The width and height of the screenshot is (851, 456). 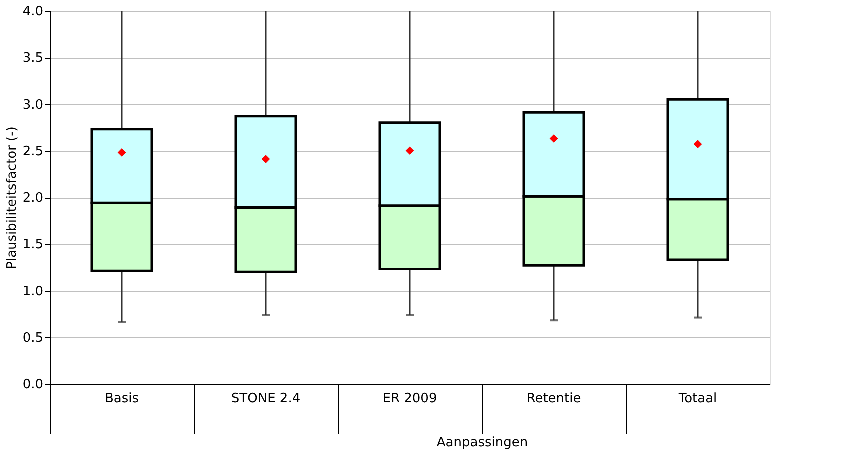 What do you see at coordinates (33, 292) in the screenshot?
I see `y-tick-label: 1.0` at bounding box center [33, 292].